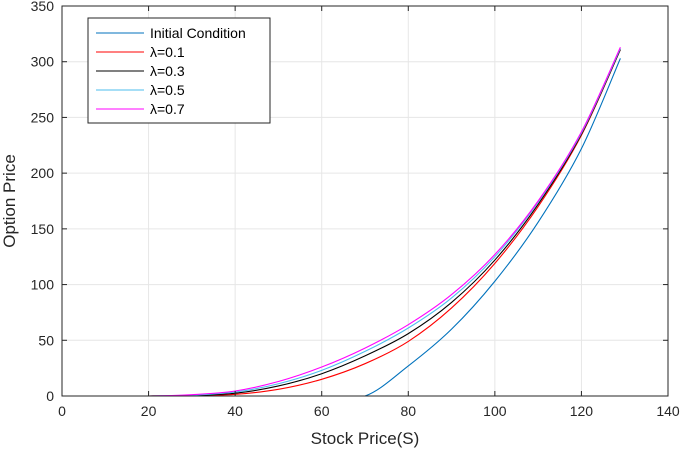 The height and width of the screenshot is (450, 685). Describe the element at coordinates (149, 411) in the screenshot. I see `x-tick-label: 20` at that location.